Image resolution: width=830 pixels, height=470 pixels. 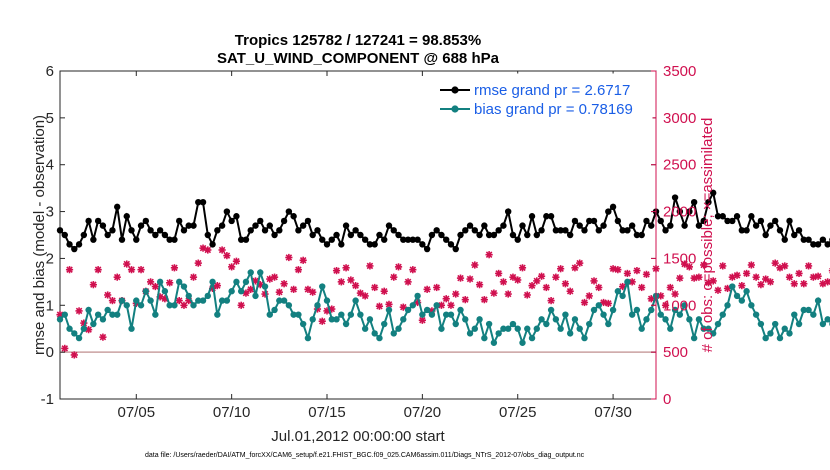 What do you see at coordinates (552, 90) in the screenshot?
I see `legend-rmse-label: rmse grand pr = 2.6717` at bounding box center [552, 90].